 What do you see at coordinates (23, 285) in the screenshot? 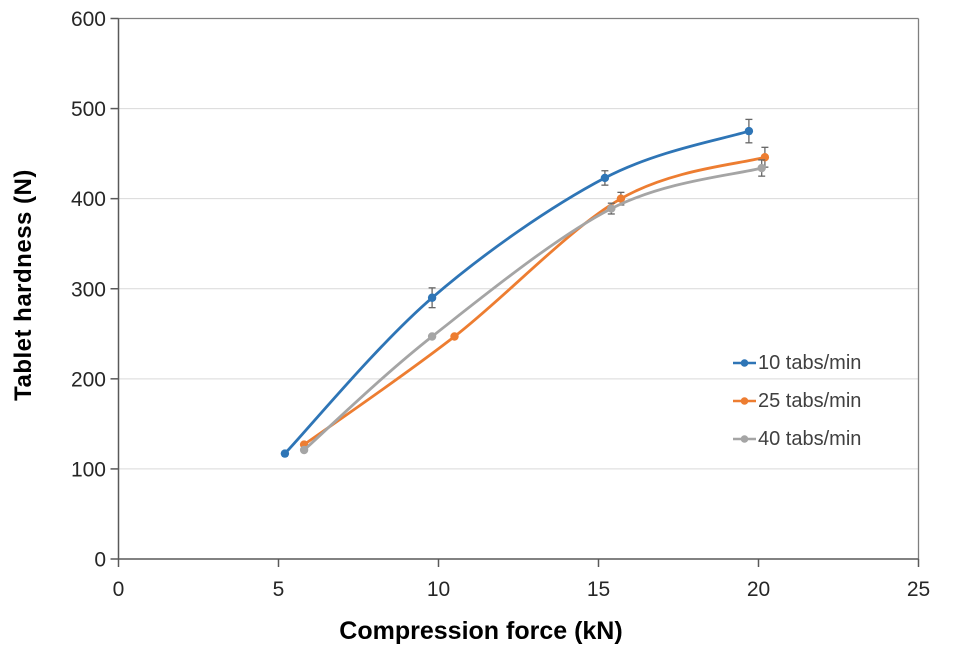
I see `y-axis-title: Tablet hardness (N)` at bounding box center [23, 285].